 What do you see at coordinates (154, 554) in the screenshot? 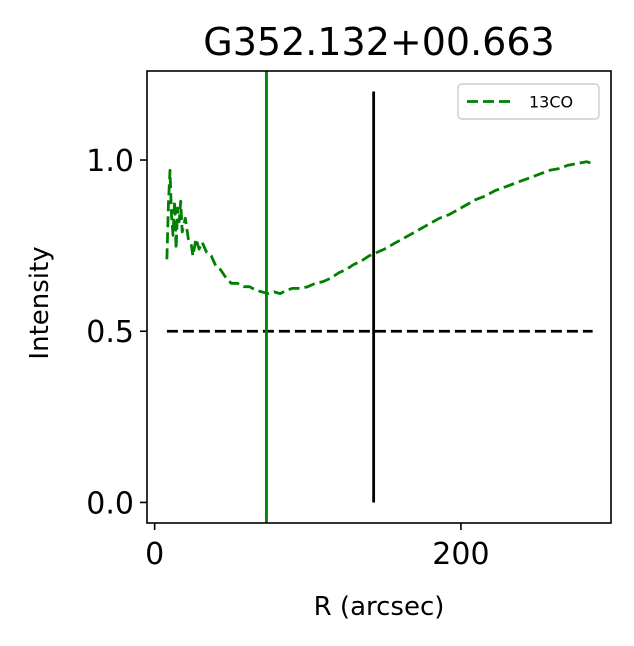
I see `x-tick-label: 0` at bounding box center [154, 554].